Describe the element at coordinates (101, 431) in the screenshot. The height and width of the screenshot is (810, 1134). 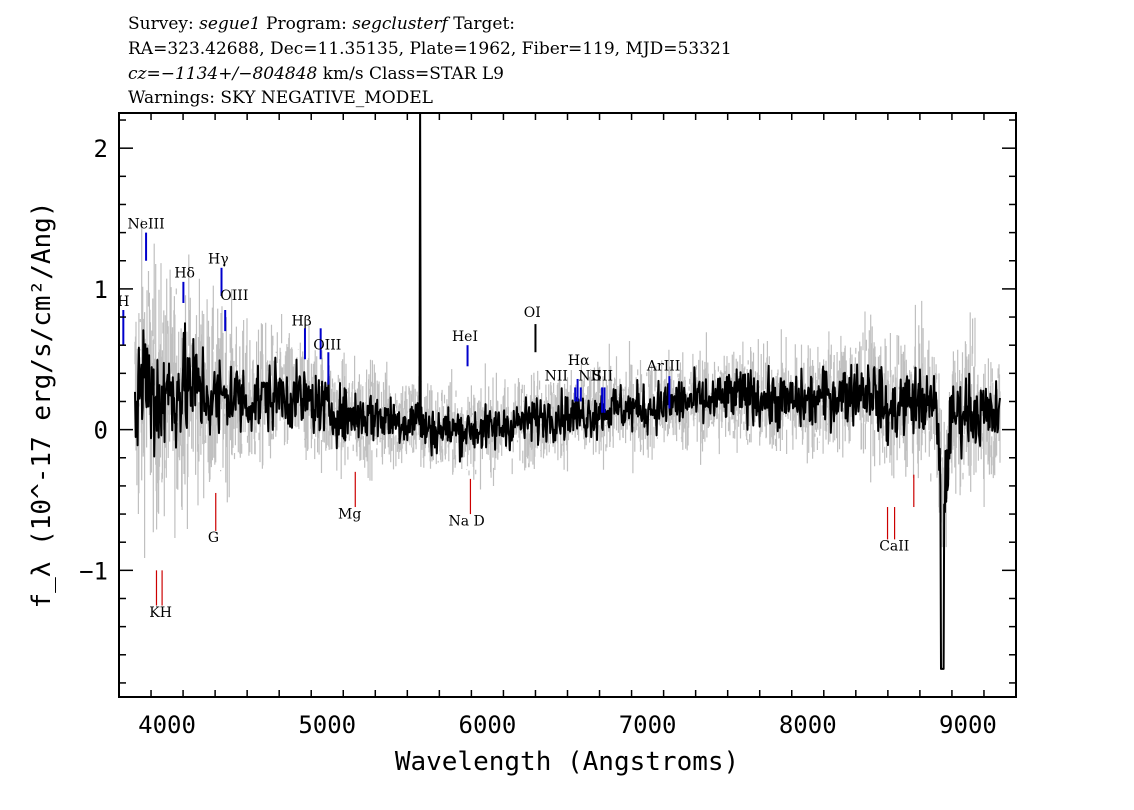
I see `y-tick-label: 0` at that location.